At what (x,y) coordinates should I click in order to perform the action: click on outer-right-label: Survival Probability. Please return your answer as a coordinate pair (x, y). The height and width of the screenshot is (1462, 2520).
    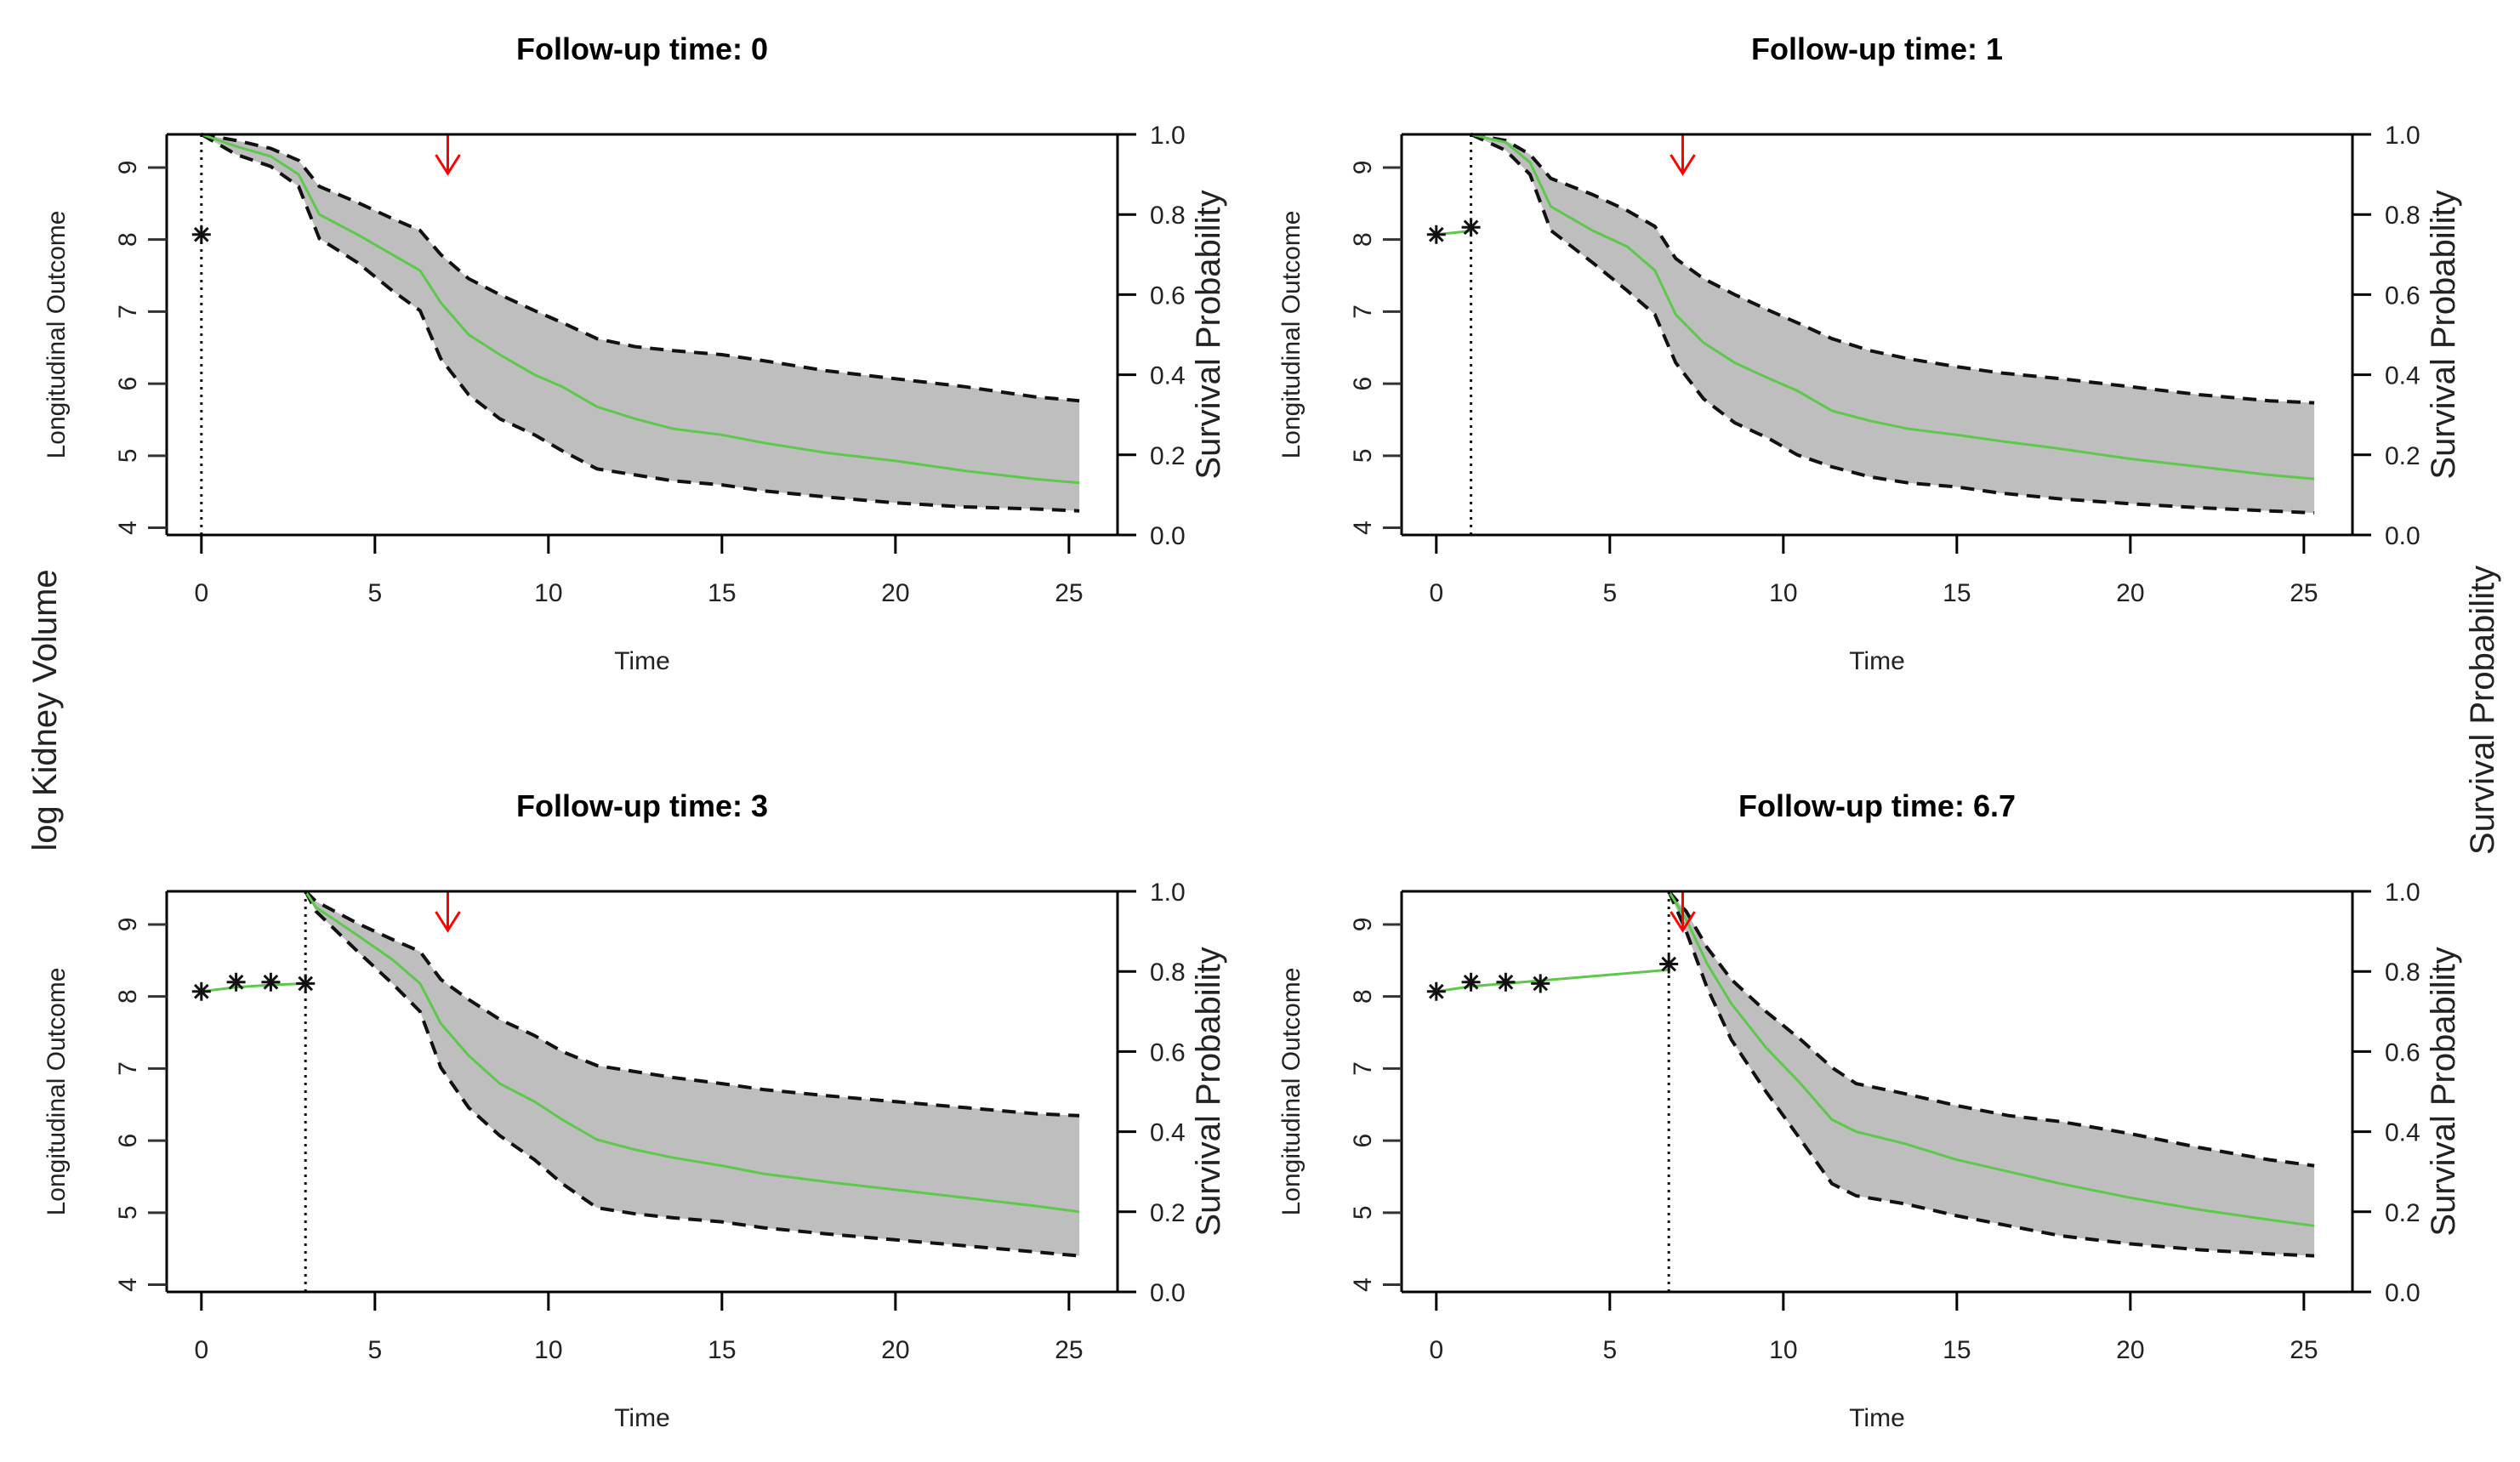
    Looking at the image, I should click on (2482, 710).